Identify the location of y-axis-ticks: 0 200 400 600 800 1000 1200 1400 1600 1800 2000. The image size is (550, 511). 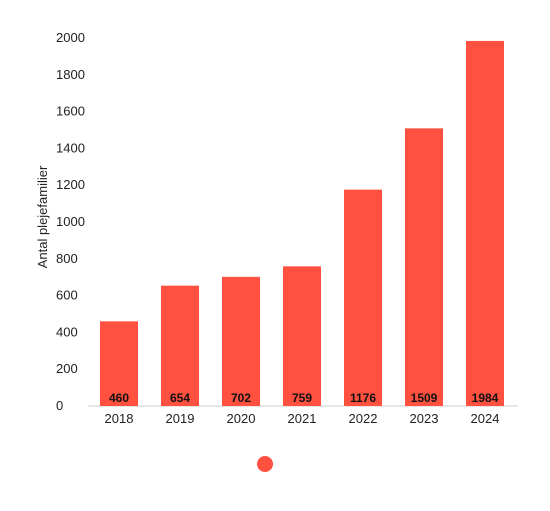
(70, 221).